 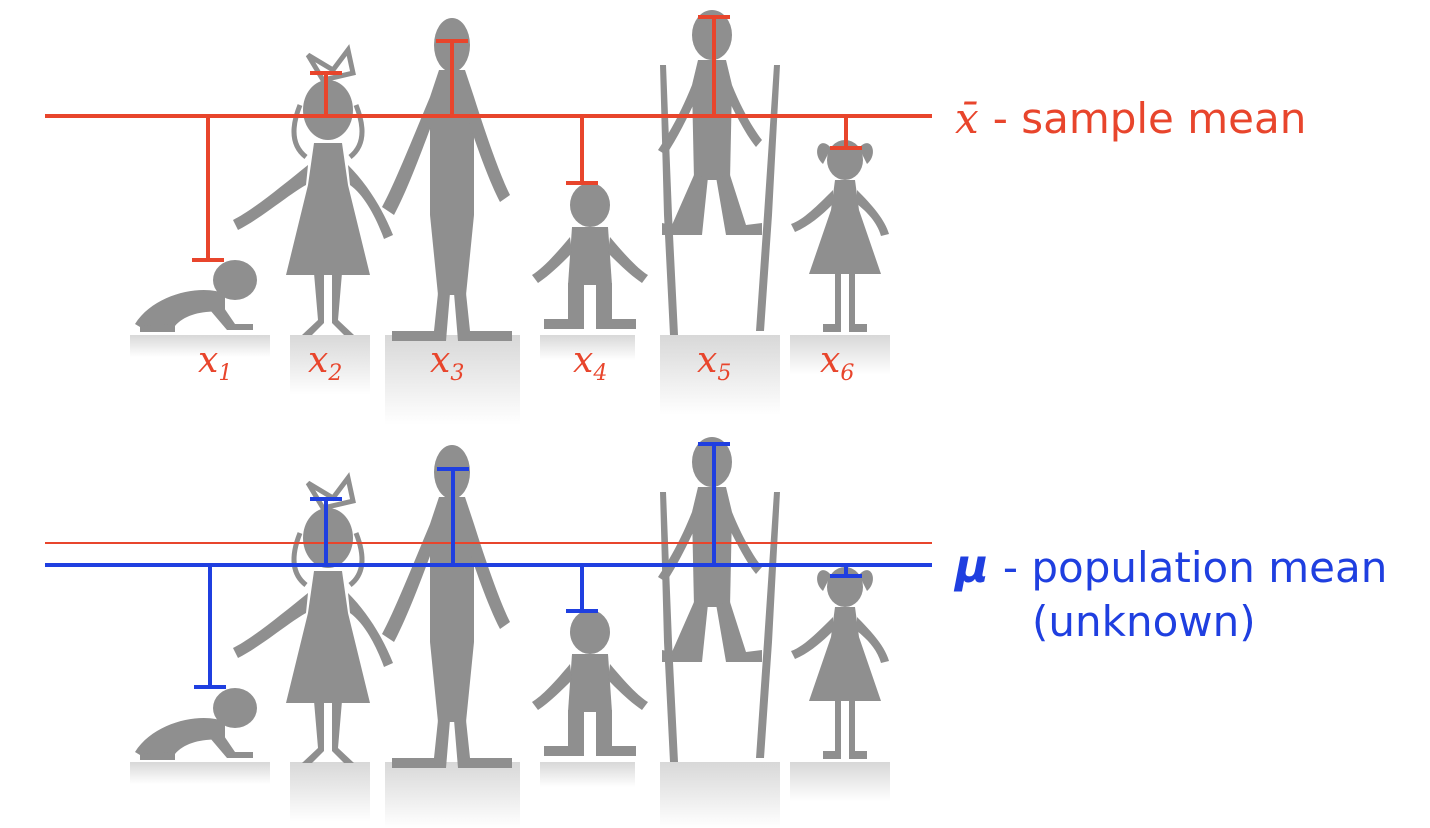 I want to click on population-mean-symbol: μ, so click(x=971, y=566).